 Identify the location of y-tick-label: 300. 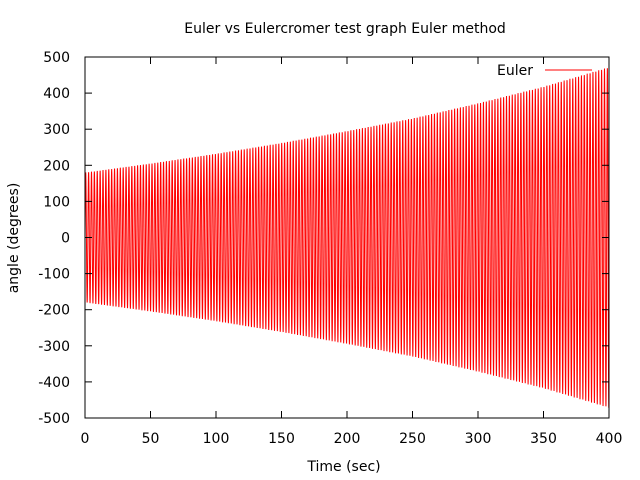
(56, 130).